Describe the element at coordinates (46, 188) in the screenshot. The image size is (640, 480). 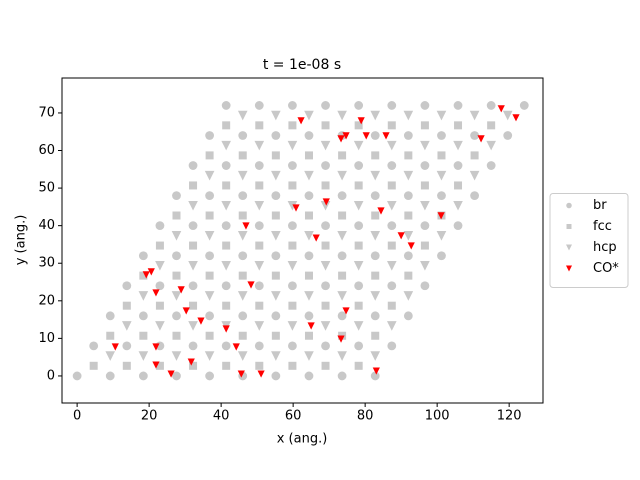
I see `y-tick-label: 50` at that location.